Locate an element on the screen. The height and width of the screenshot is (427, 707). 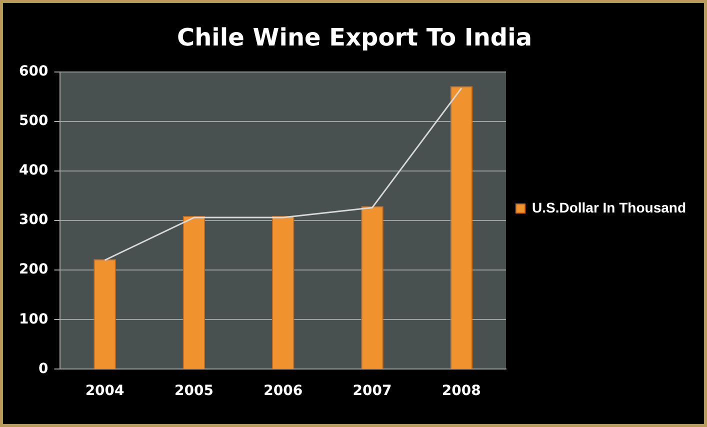
x-tick-label: 2006 is located at coordinates (283, 391).